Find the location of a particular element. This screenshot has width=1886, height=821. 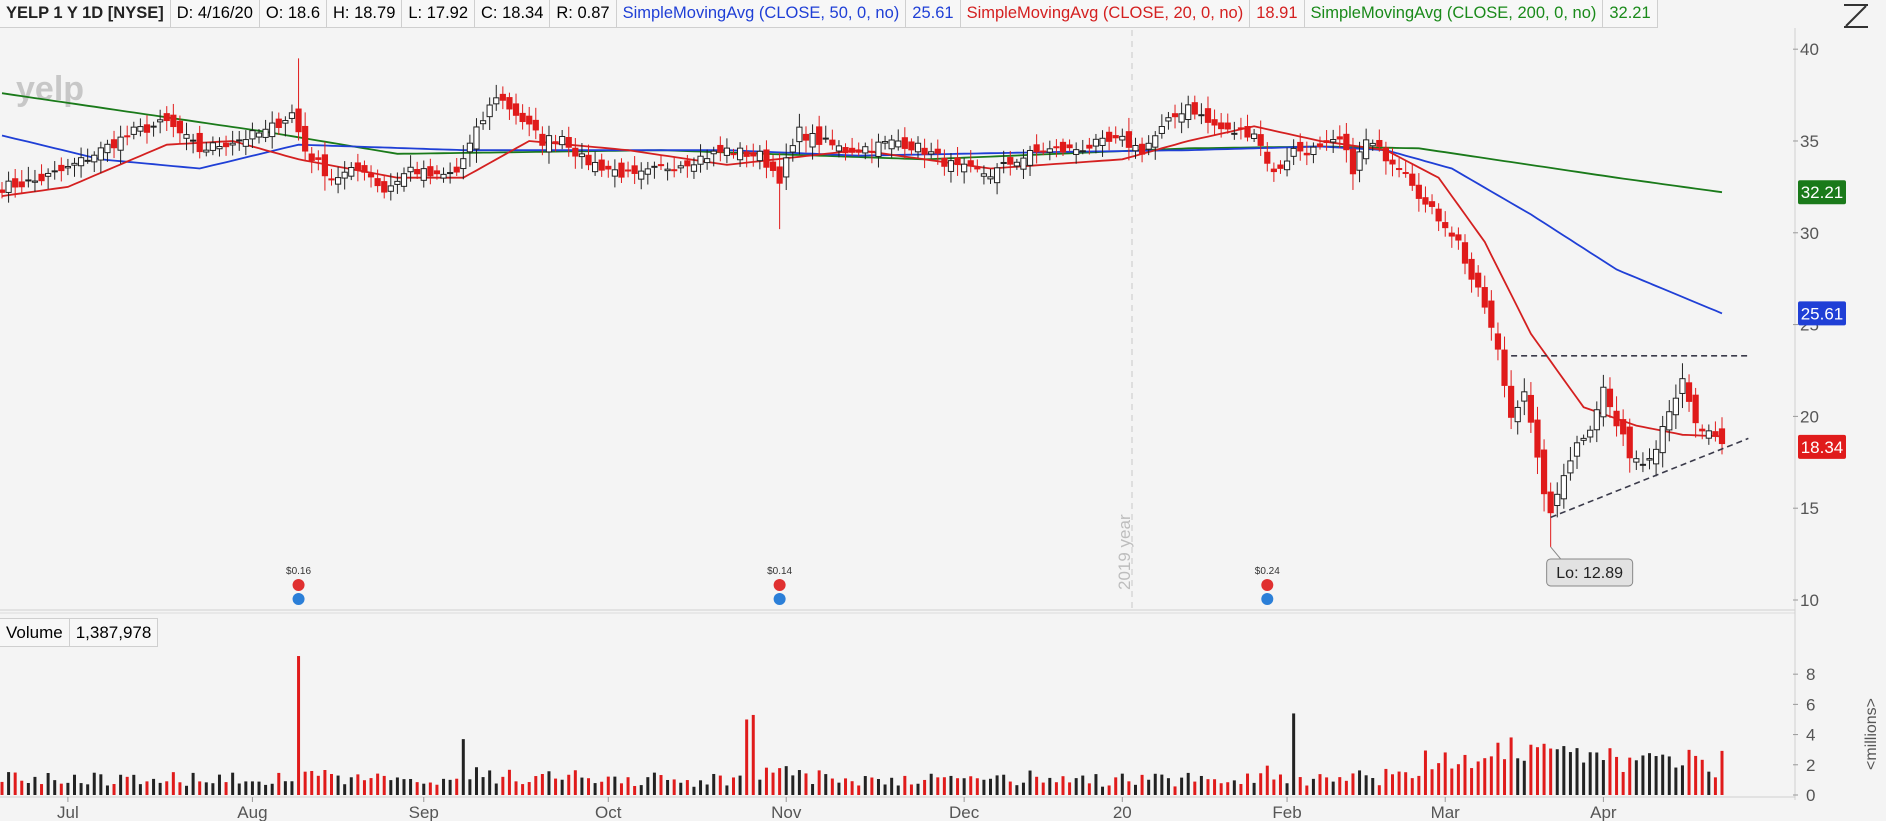

sma50-badge is located at coordinates (1822, 313).